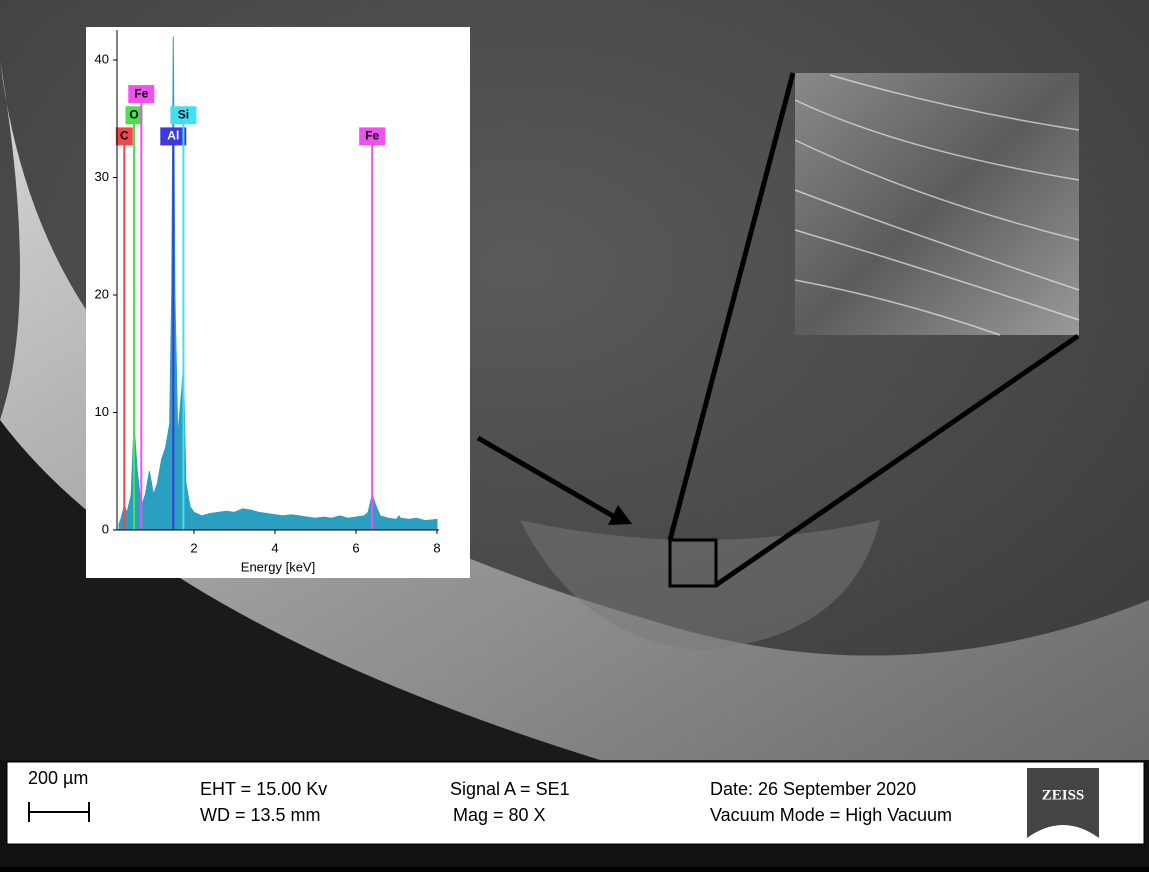  What do you see at coordinates (831, 815) in the screenshot?
I see `vacuum: Vacuum Mode = High Vacuum` at bounding box center [831, 815].